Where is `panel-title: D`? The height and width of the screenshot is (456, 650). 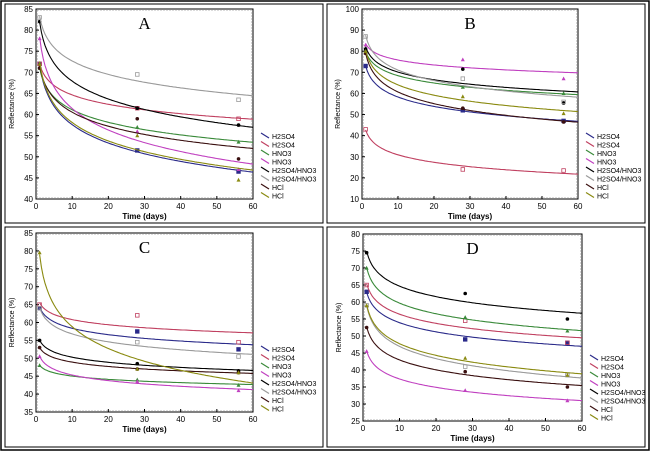 panel-title: D is located at coordinates (472, 248).